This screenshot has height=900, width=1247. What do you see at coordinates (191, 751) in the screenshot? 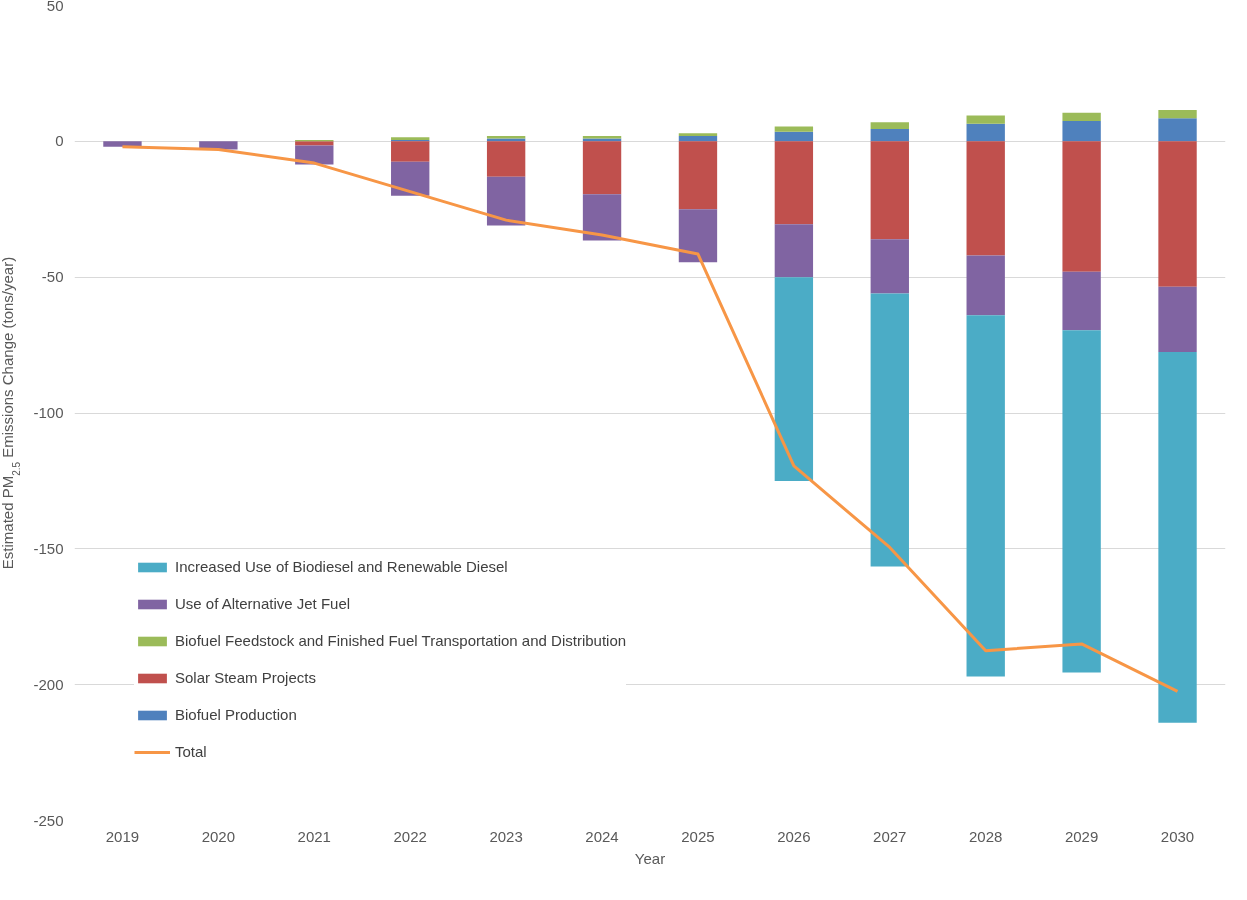
I see `legend-label: Total` at bounding box center [191, 751].